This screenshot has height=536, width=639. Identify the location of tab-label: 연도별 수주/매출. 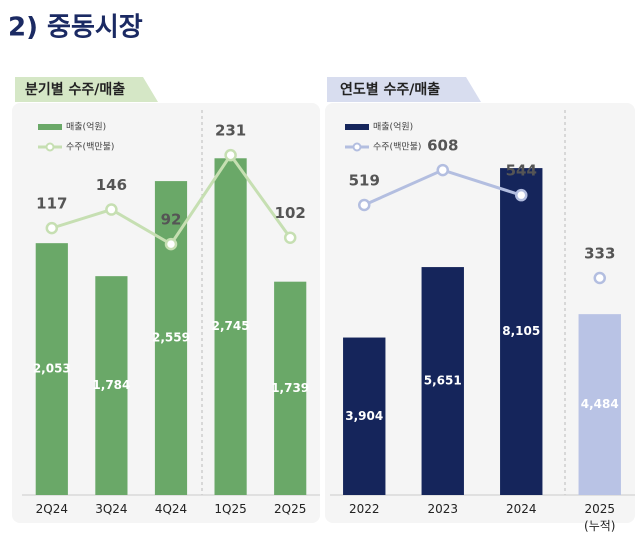
(390, 89).